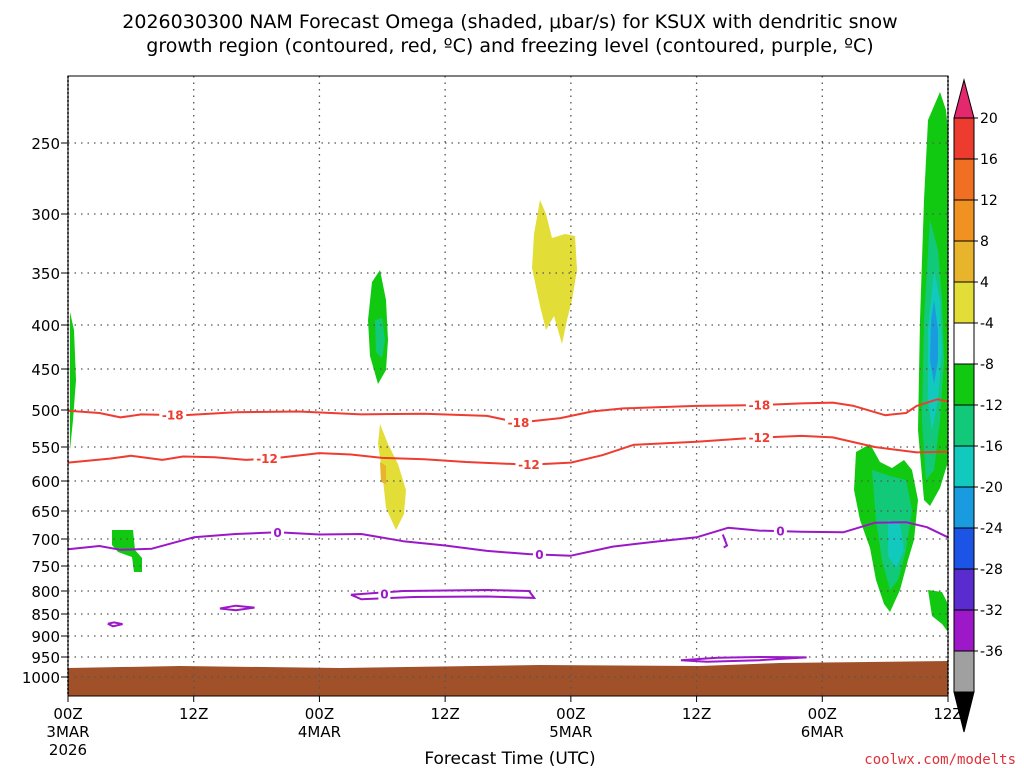 This screenshot has width=1024, height=768. What do you see at coordinates (68, 750) in the screenshot?
I see `x-tick-sublabel: 2026` at bounding box center [68, 750].